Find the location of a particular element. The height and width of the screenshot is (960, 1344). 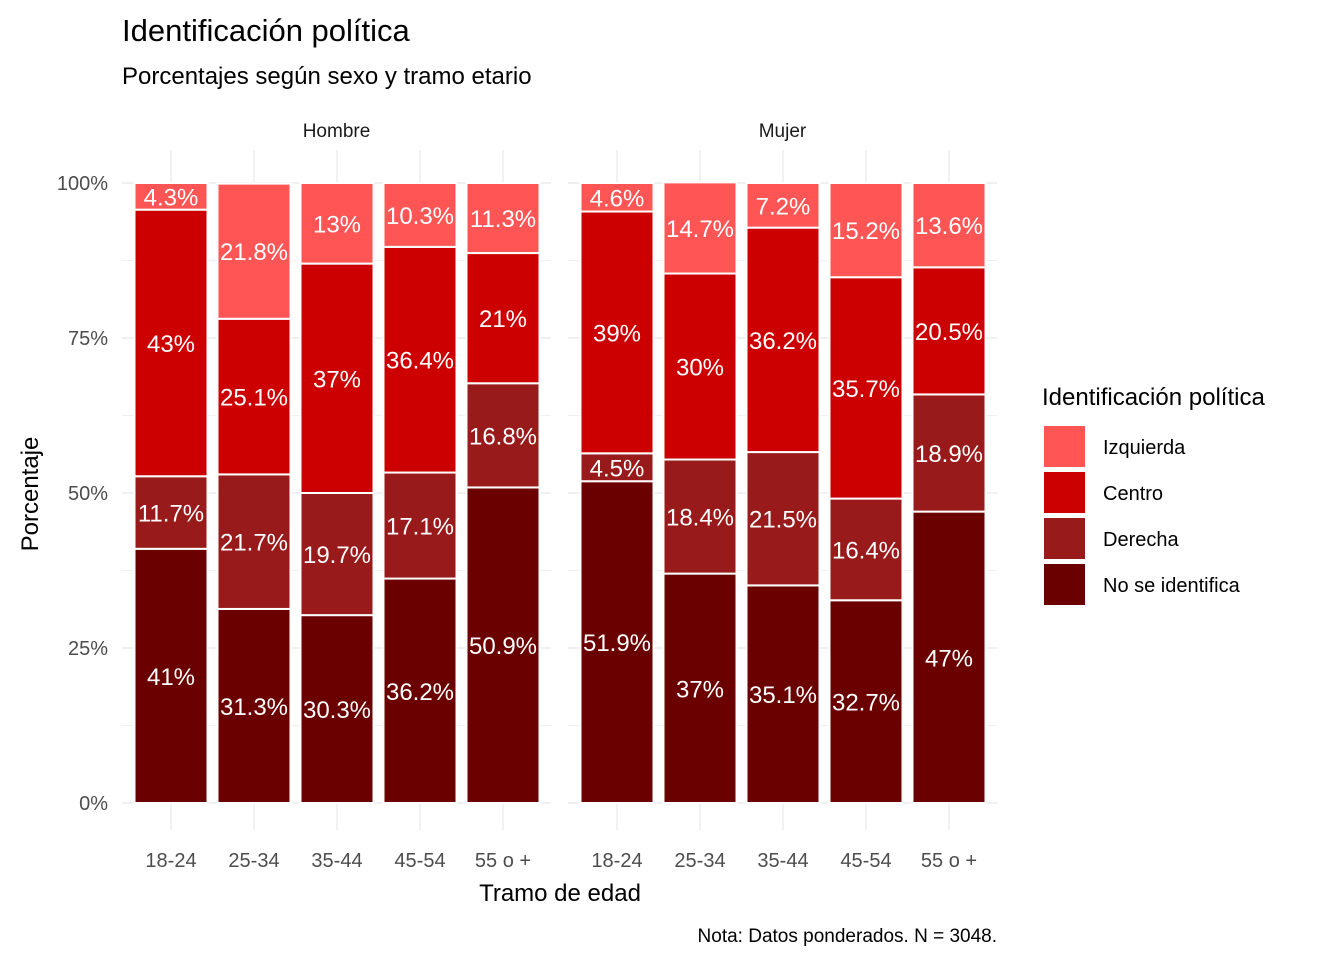

bar-data-label: 11.3% is located at coordinates (503, 219).